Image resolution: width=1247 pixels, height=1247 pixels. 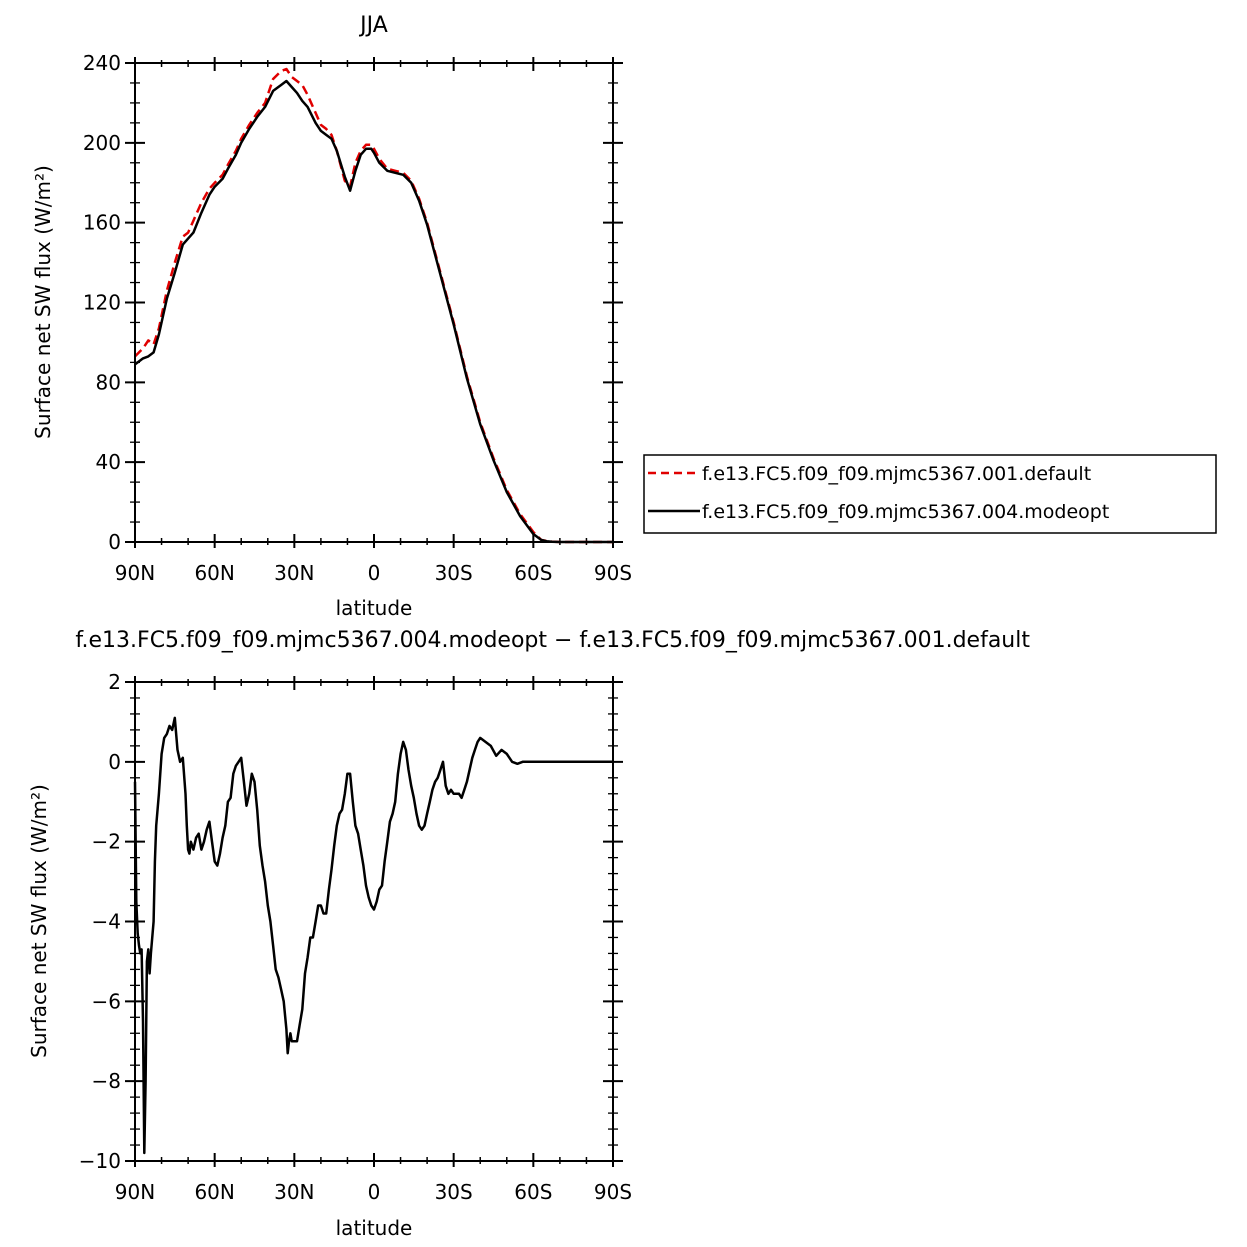 I want to click on bottom-x-tick-labels: 90N 60N 30N 0 30S 60S 90S, so click(x=373, y=1192).